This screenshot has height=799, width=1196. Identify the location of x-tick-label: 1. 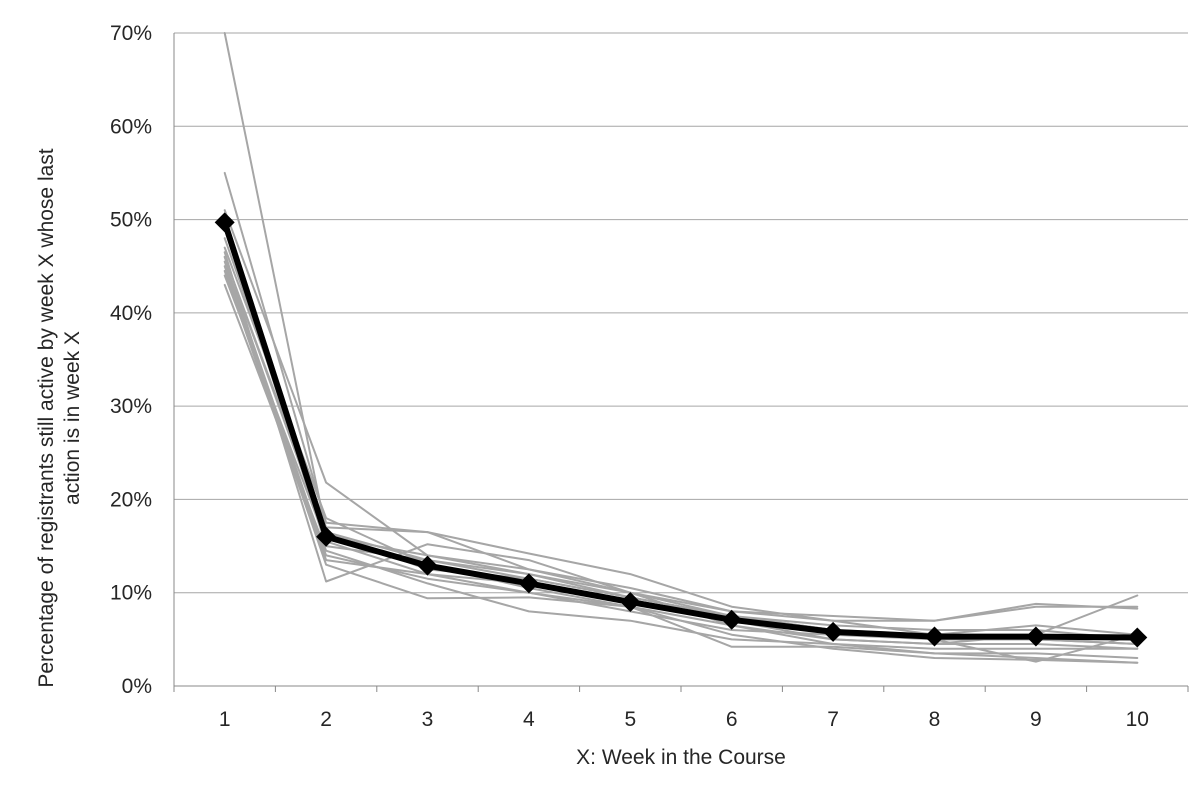
(225, 719).